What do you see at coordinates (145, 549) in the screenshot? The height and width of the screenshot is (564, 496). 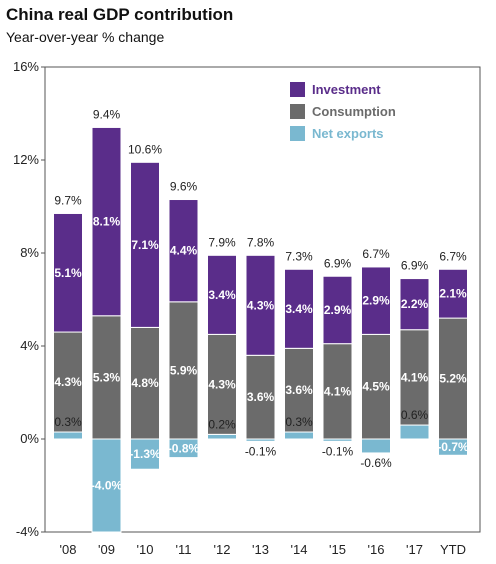 I see `x-tick-label: '10` at bounding box center [145, 549].